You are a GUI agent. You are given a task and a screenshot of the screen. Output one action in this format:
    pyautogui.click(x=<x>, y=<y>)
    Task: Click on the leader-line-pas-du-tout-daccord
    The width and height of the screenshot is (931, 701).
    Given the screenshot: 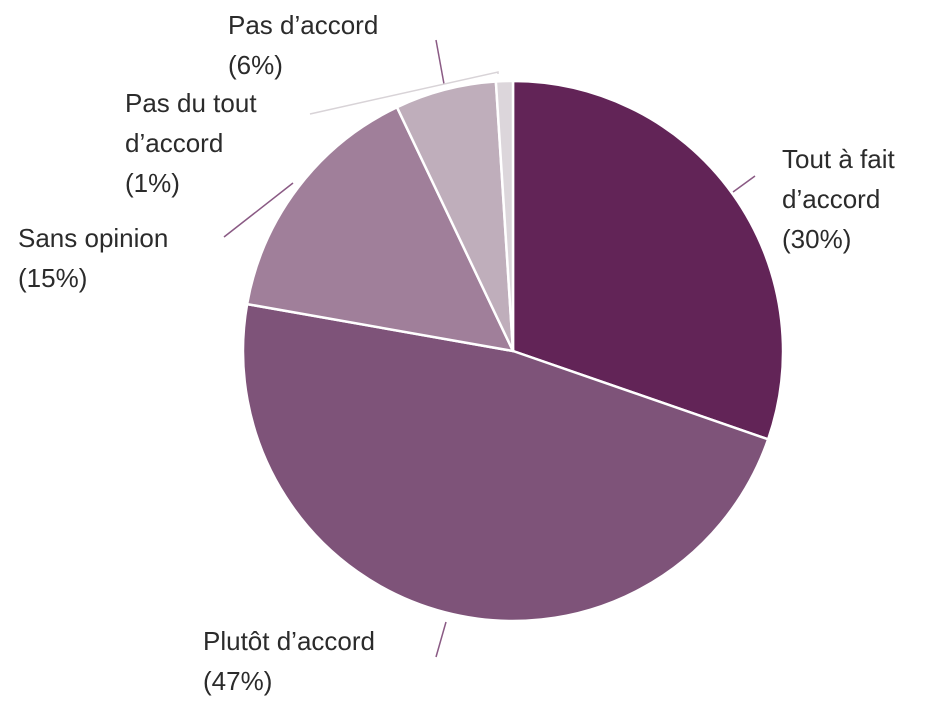 What is the action you would take?
    pyautogui.click(x=404, y=93)
    